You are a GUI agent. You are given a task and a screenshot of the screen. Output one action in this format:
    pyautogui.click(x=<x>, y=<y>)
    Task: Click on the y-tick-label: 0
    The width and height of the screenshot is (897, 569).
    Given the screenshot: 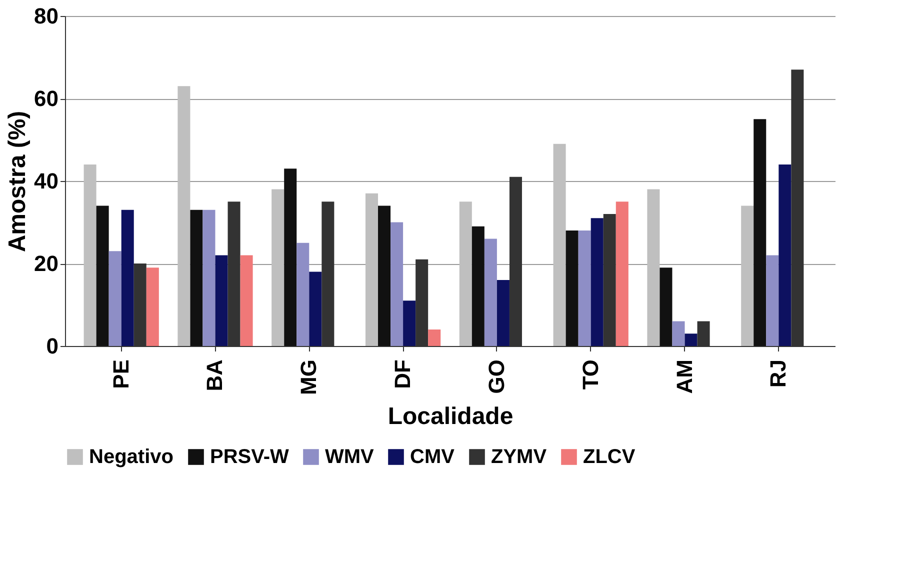 What is the action you would take?
    pyautogui.click(x=52, y=346)
    